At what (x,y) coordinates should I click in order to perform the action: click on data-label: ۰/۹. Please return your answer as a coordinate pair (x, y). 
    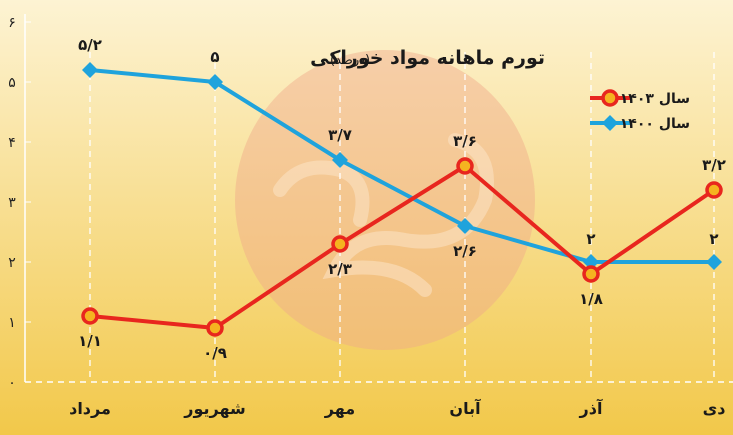
    Looking at the image, I should click on (215, 353).